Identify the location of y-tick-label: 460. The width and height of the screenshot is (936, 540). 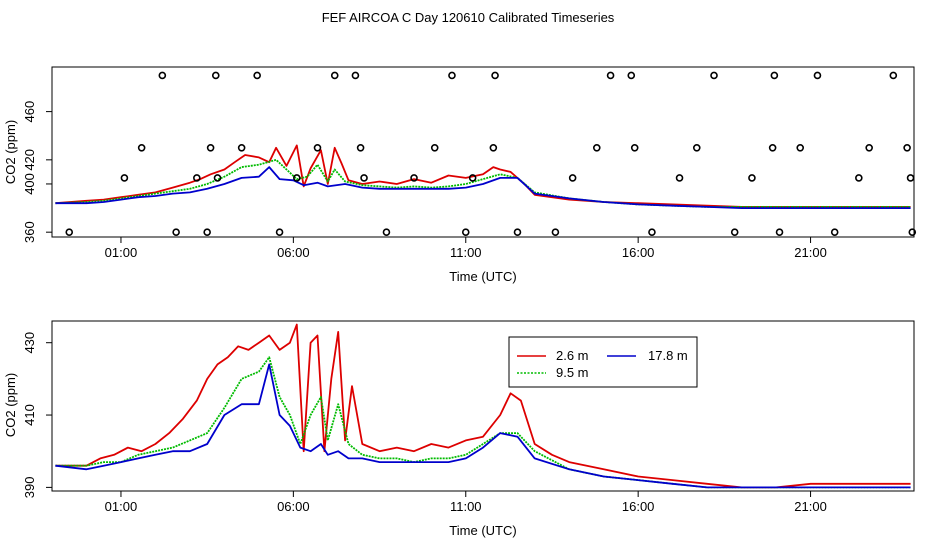
(29, 112).